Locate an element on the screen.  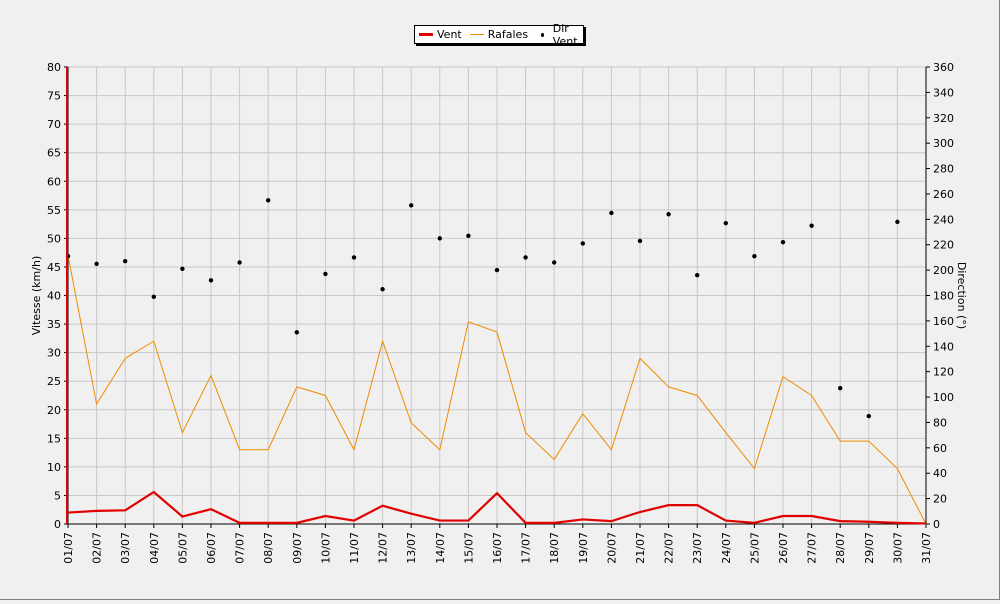
x-tick-label: 23/07 is located at coordinates (697, 548).